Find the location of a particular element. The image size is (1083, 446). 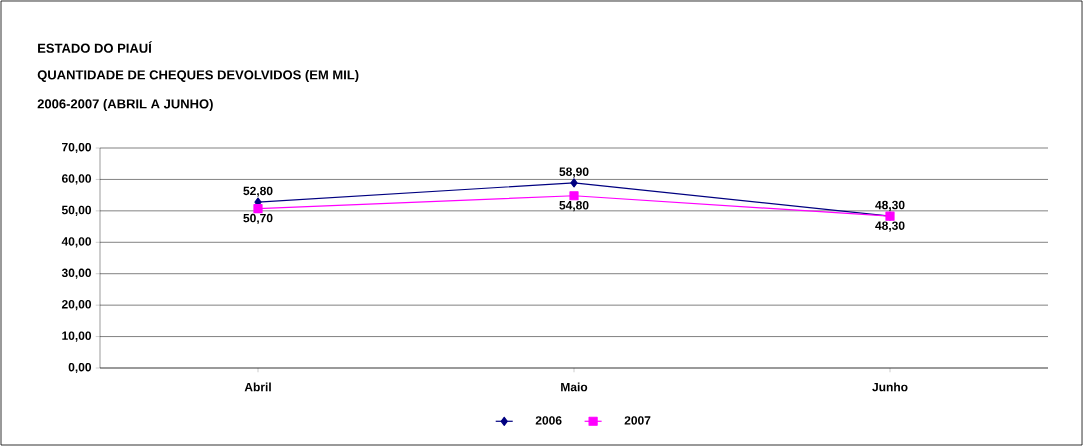

y-tick-label: 70,00 is located at coordinates (77, 148).